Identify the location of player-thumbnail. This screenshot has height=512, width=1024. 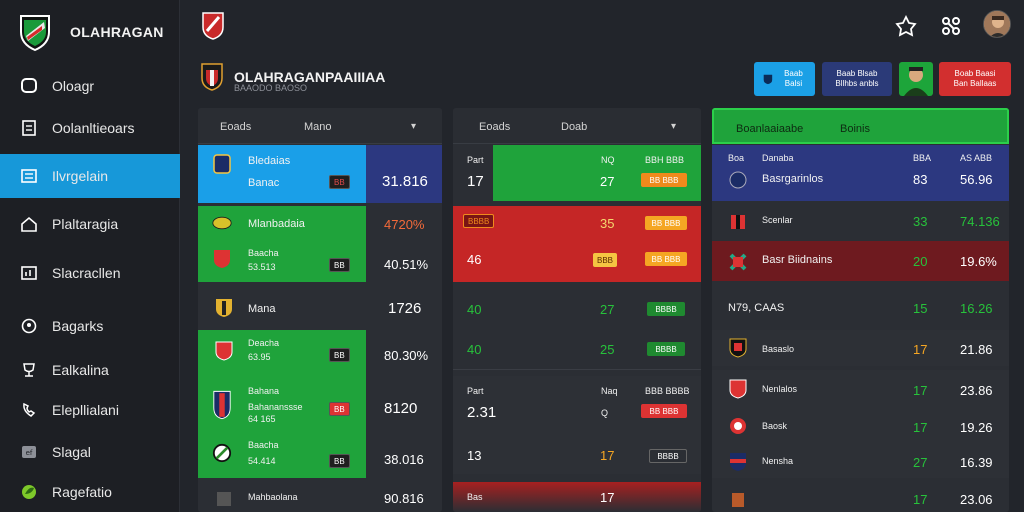
(916, 79).